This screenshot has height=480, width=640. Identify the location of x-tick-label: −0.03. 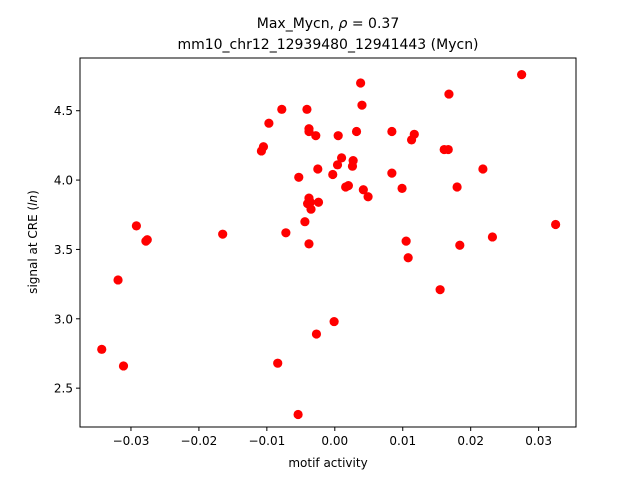
(131, 441).